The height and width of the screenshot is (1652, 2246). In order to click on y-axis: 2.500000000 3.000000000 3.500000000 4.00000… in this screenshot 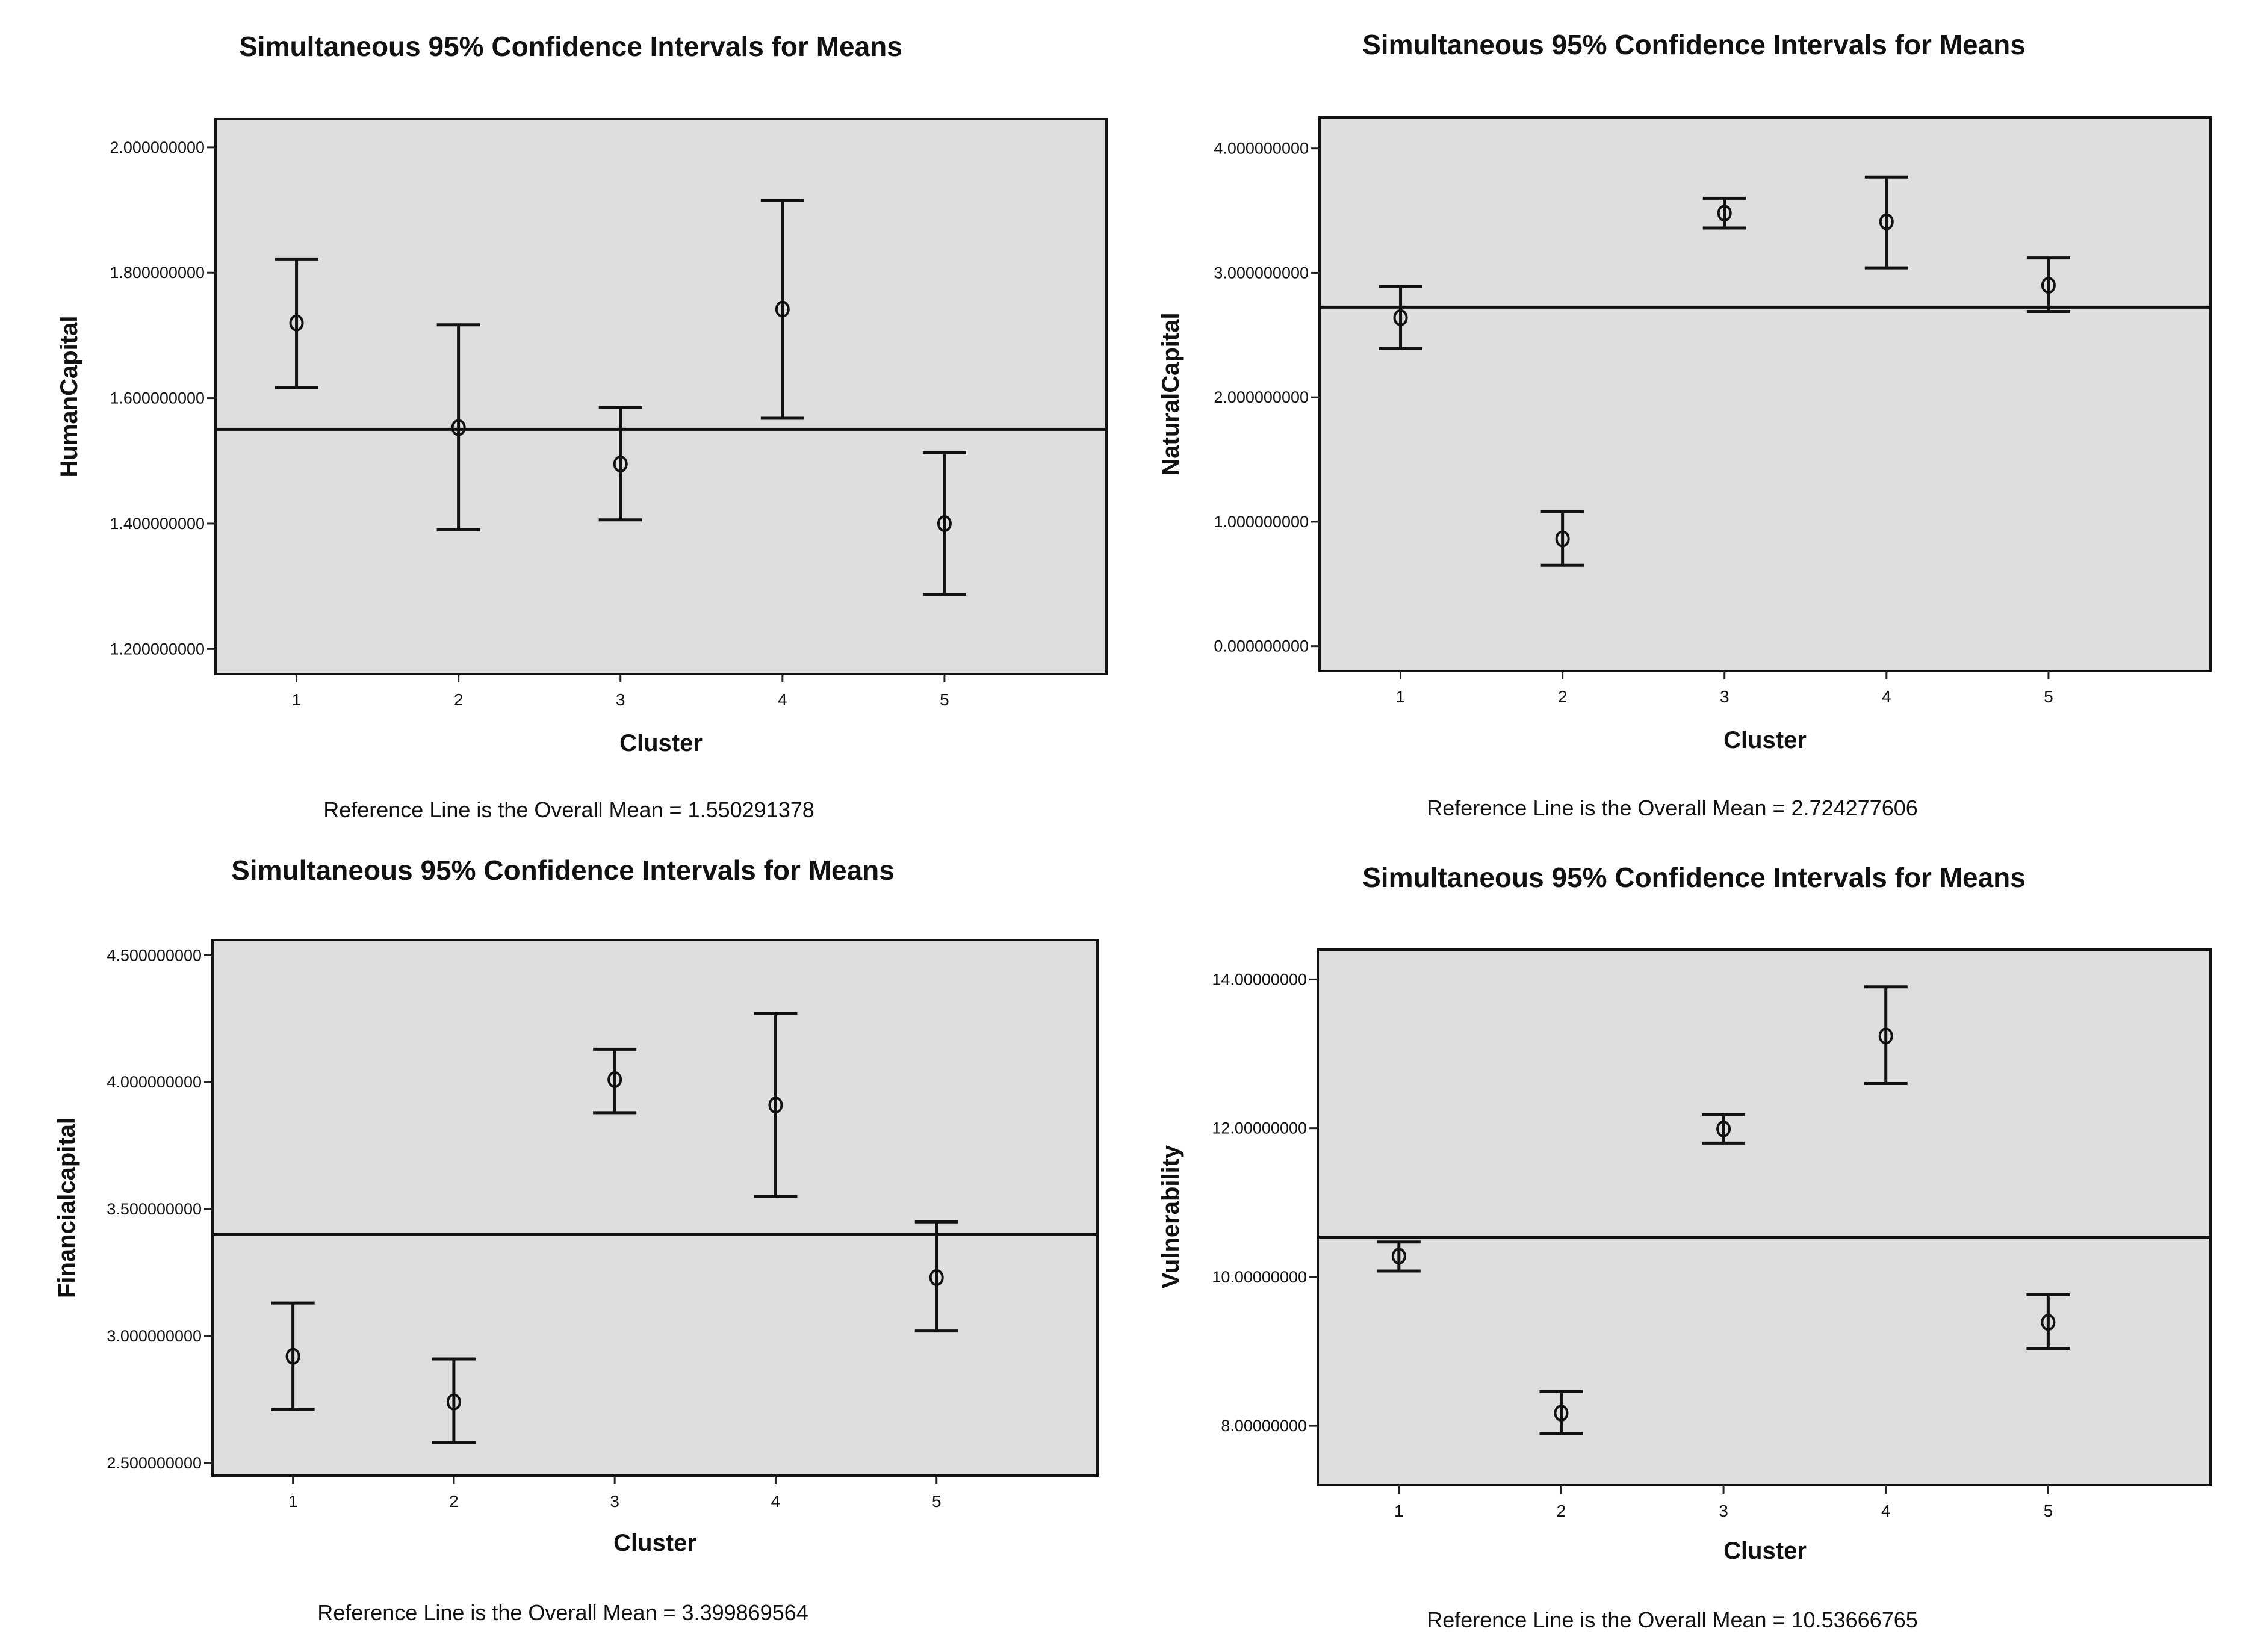, I will do `click(160, 1209)`.